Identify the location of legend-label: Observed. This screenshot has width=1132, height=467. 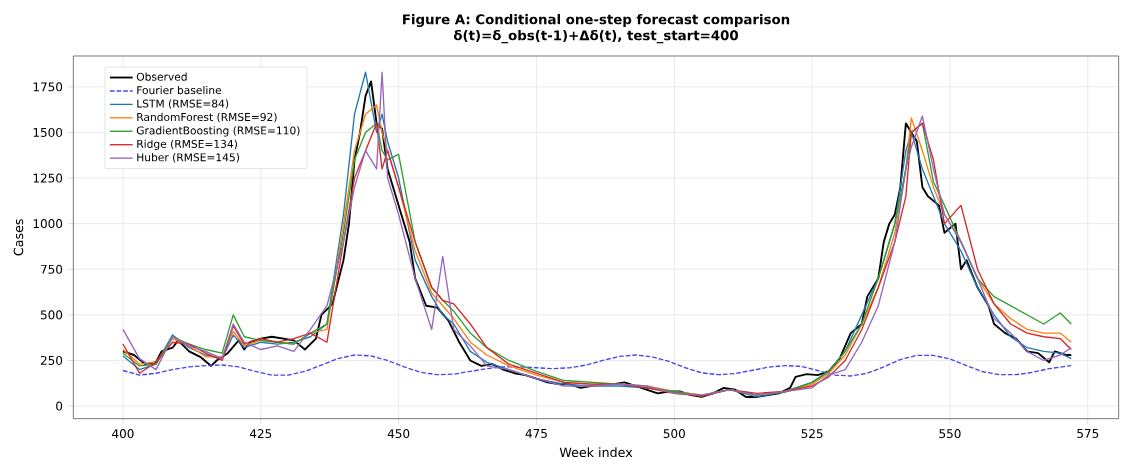
(161, 76).